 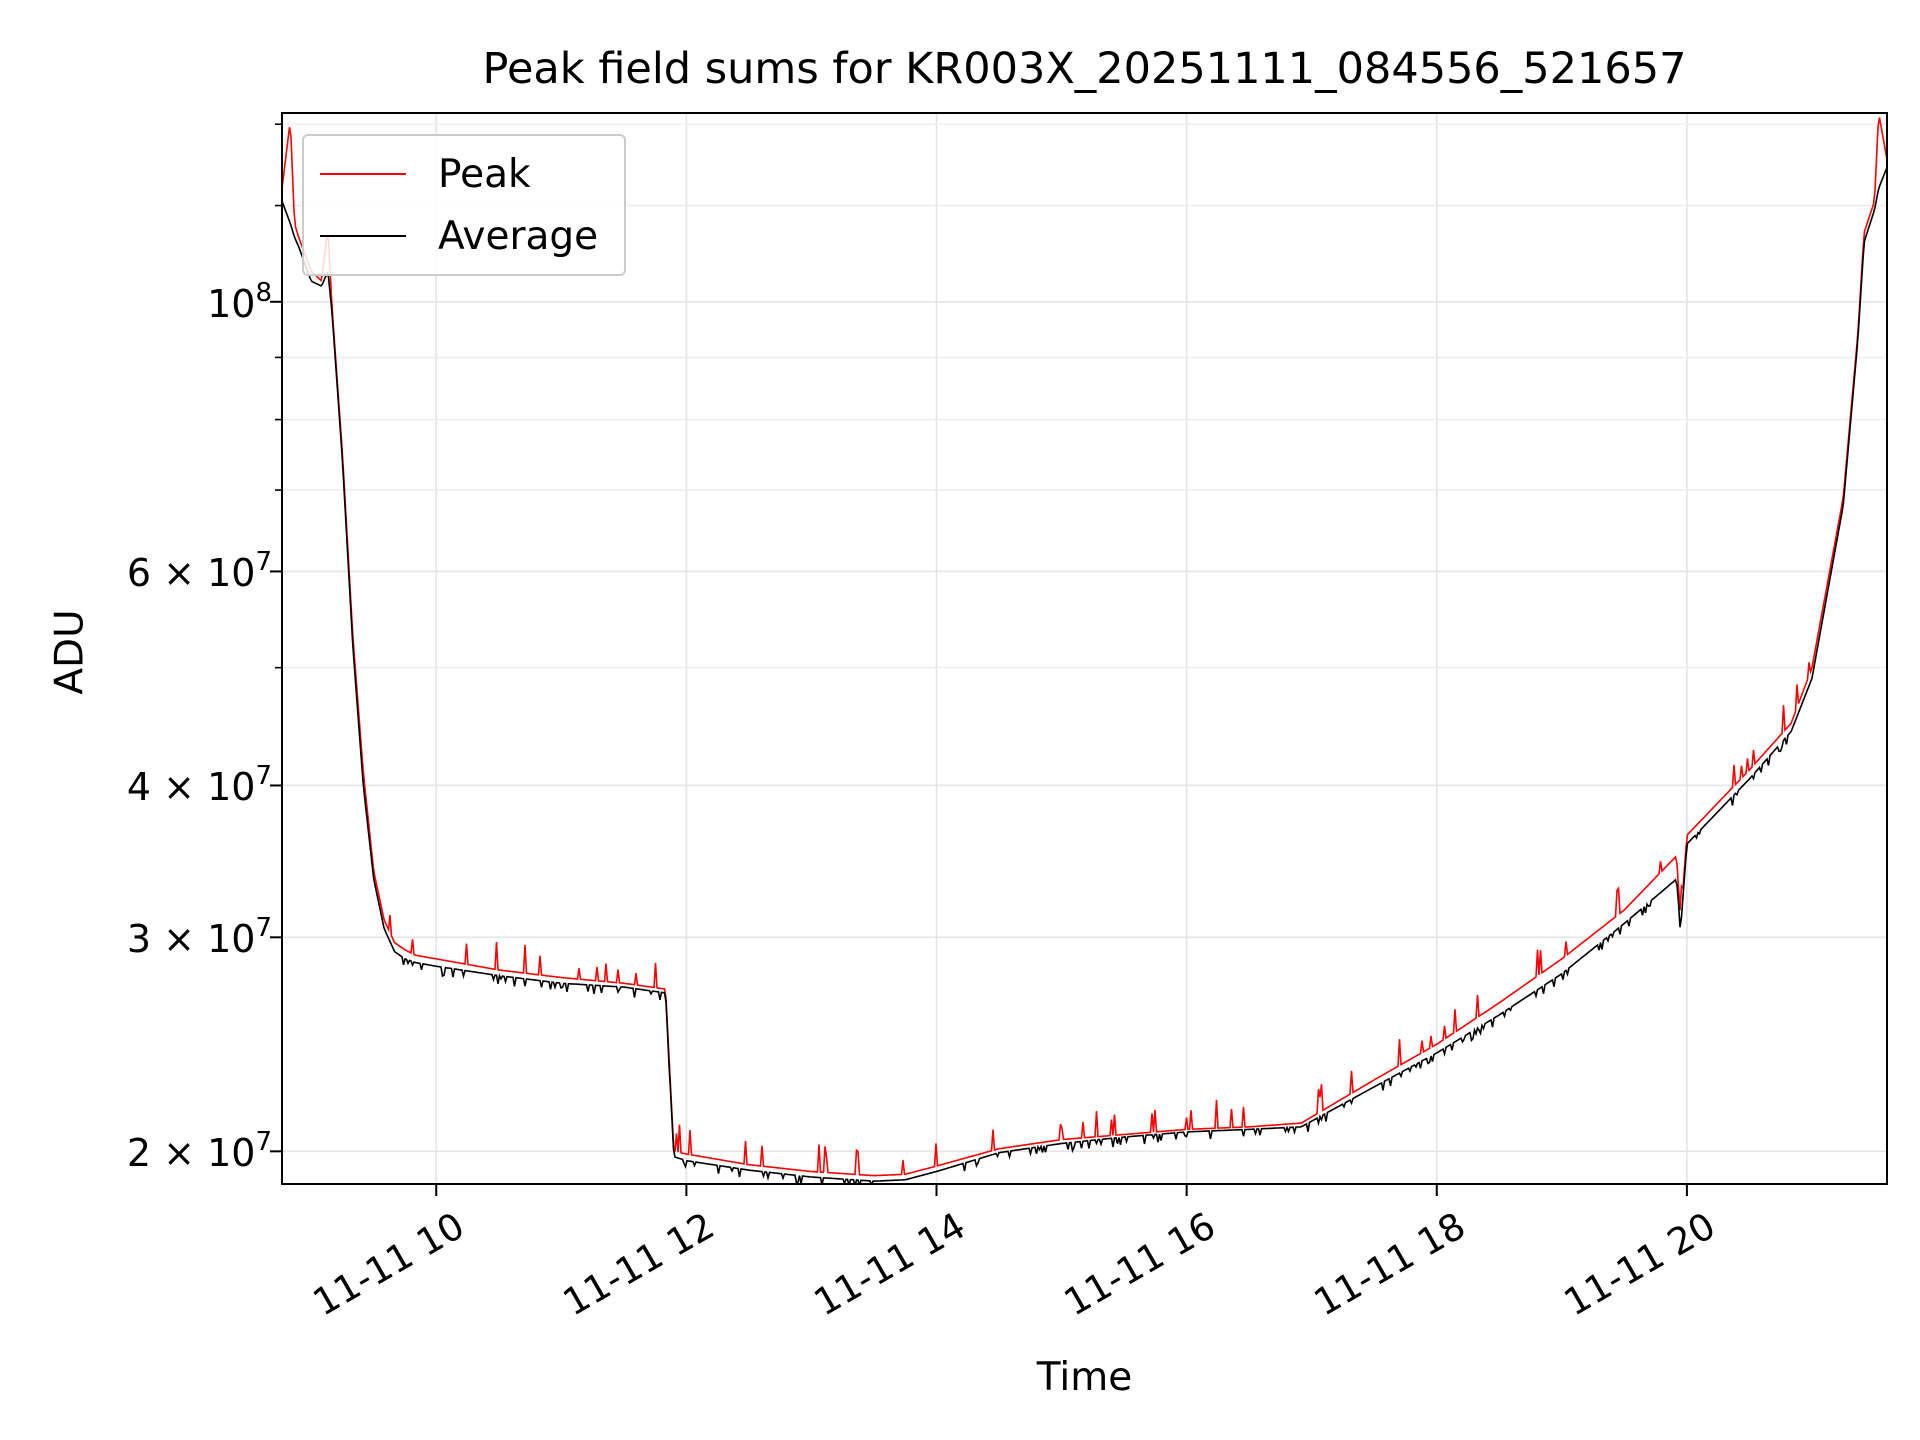 I want to click on legend-item-average: Average, so click(x=459, y=236).